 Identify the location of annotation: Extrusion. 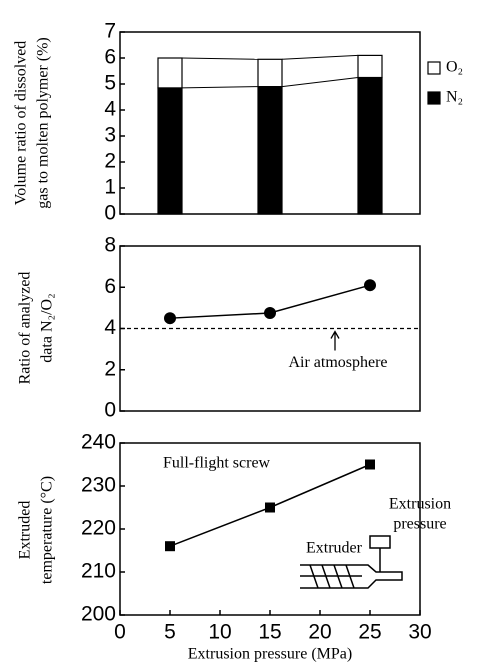
(420, 504).